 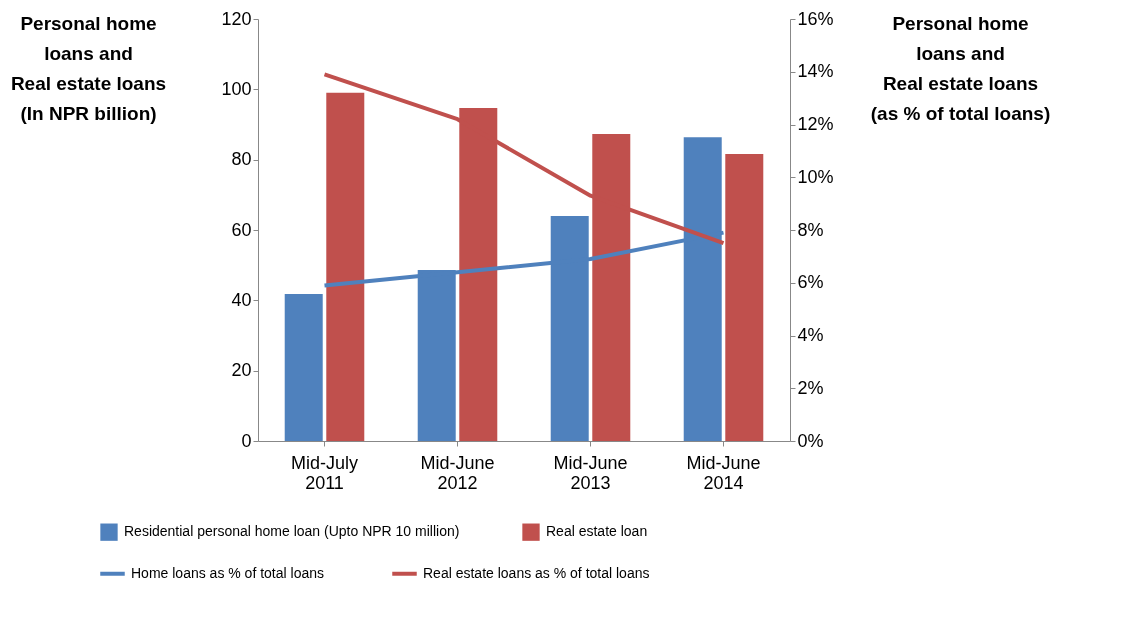 I want to click on y2-tick-label: 14%, so click(x=815, y=71).